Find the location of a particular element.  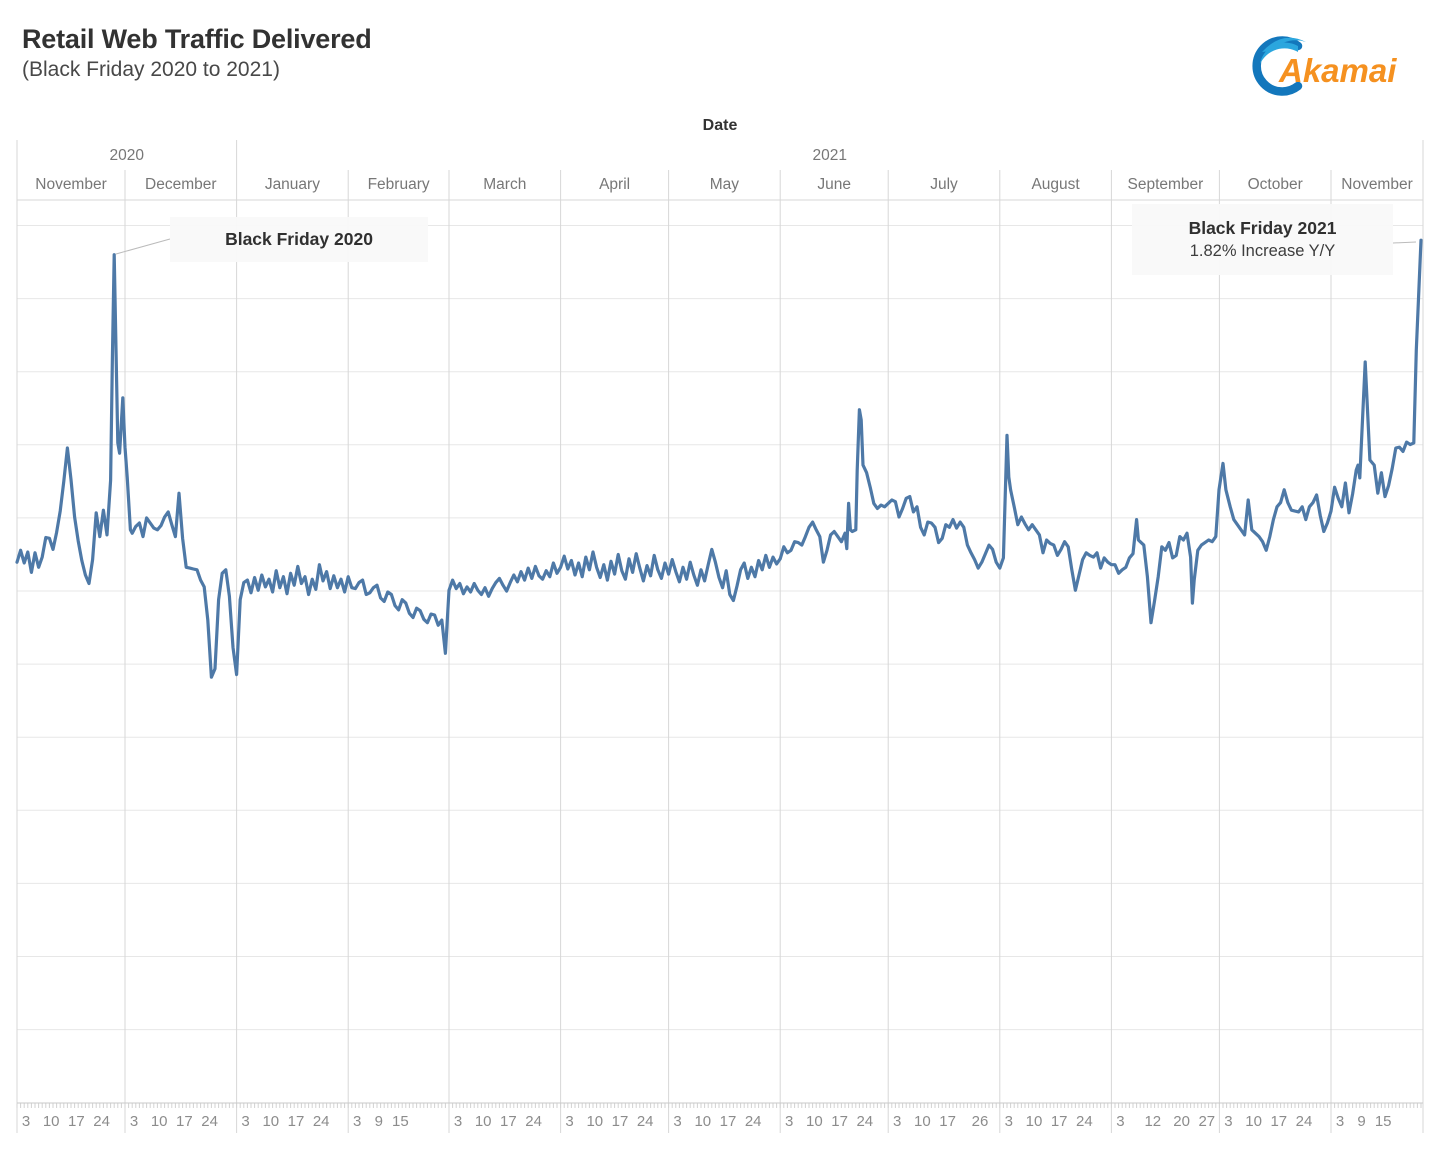

akamai-logo: Akamai is located at coordinates (1324, 66).